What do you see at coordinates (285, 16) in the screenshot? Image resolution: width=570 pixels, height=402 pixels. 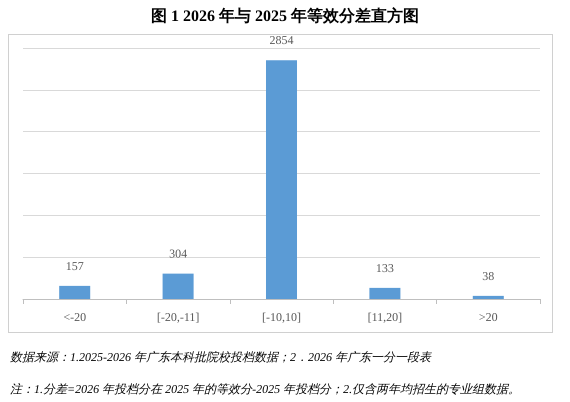 I see `chart-title: 图 1 2026 年与 2025 年等效分差直方图` at bounding box center [285, 16].